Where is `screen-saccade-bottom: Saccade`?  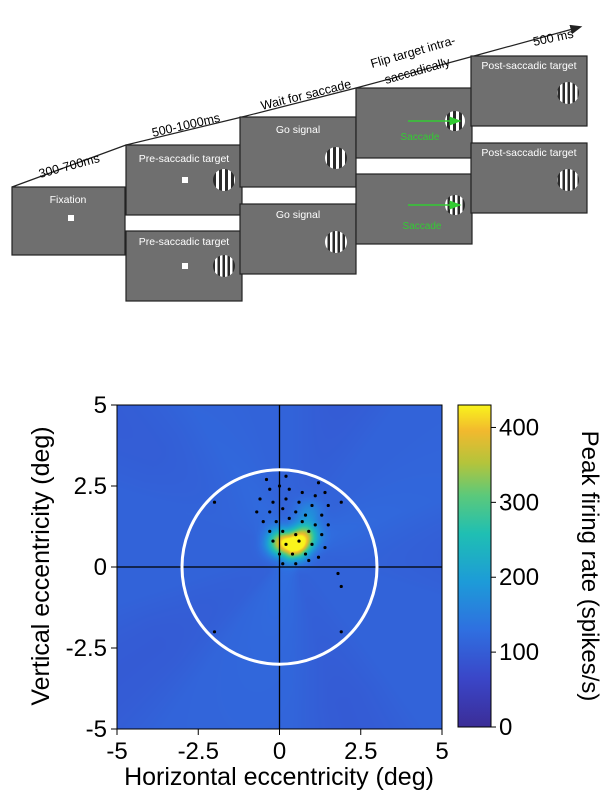 screen-saccade-bottom: Saccade is located at coordinates (414, 209).